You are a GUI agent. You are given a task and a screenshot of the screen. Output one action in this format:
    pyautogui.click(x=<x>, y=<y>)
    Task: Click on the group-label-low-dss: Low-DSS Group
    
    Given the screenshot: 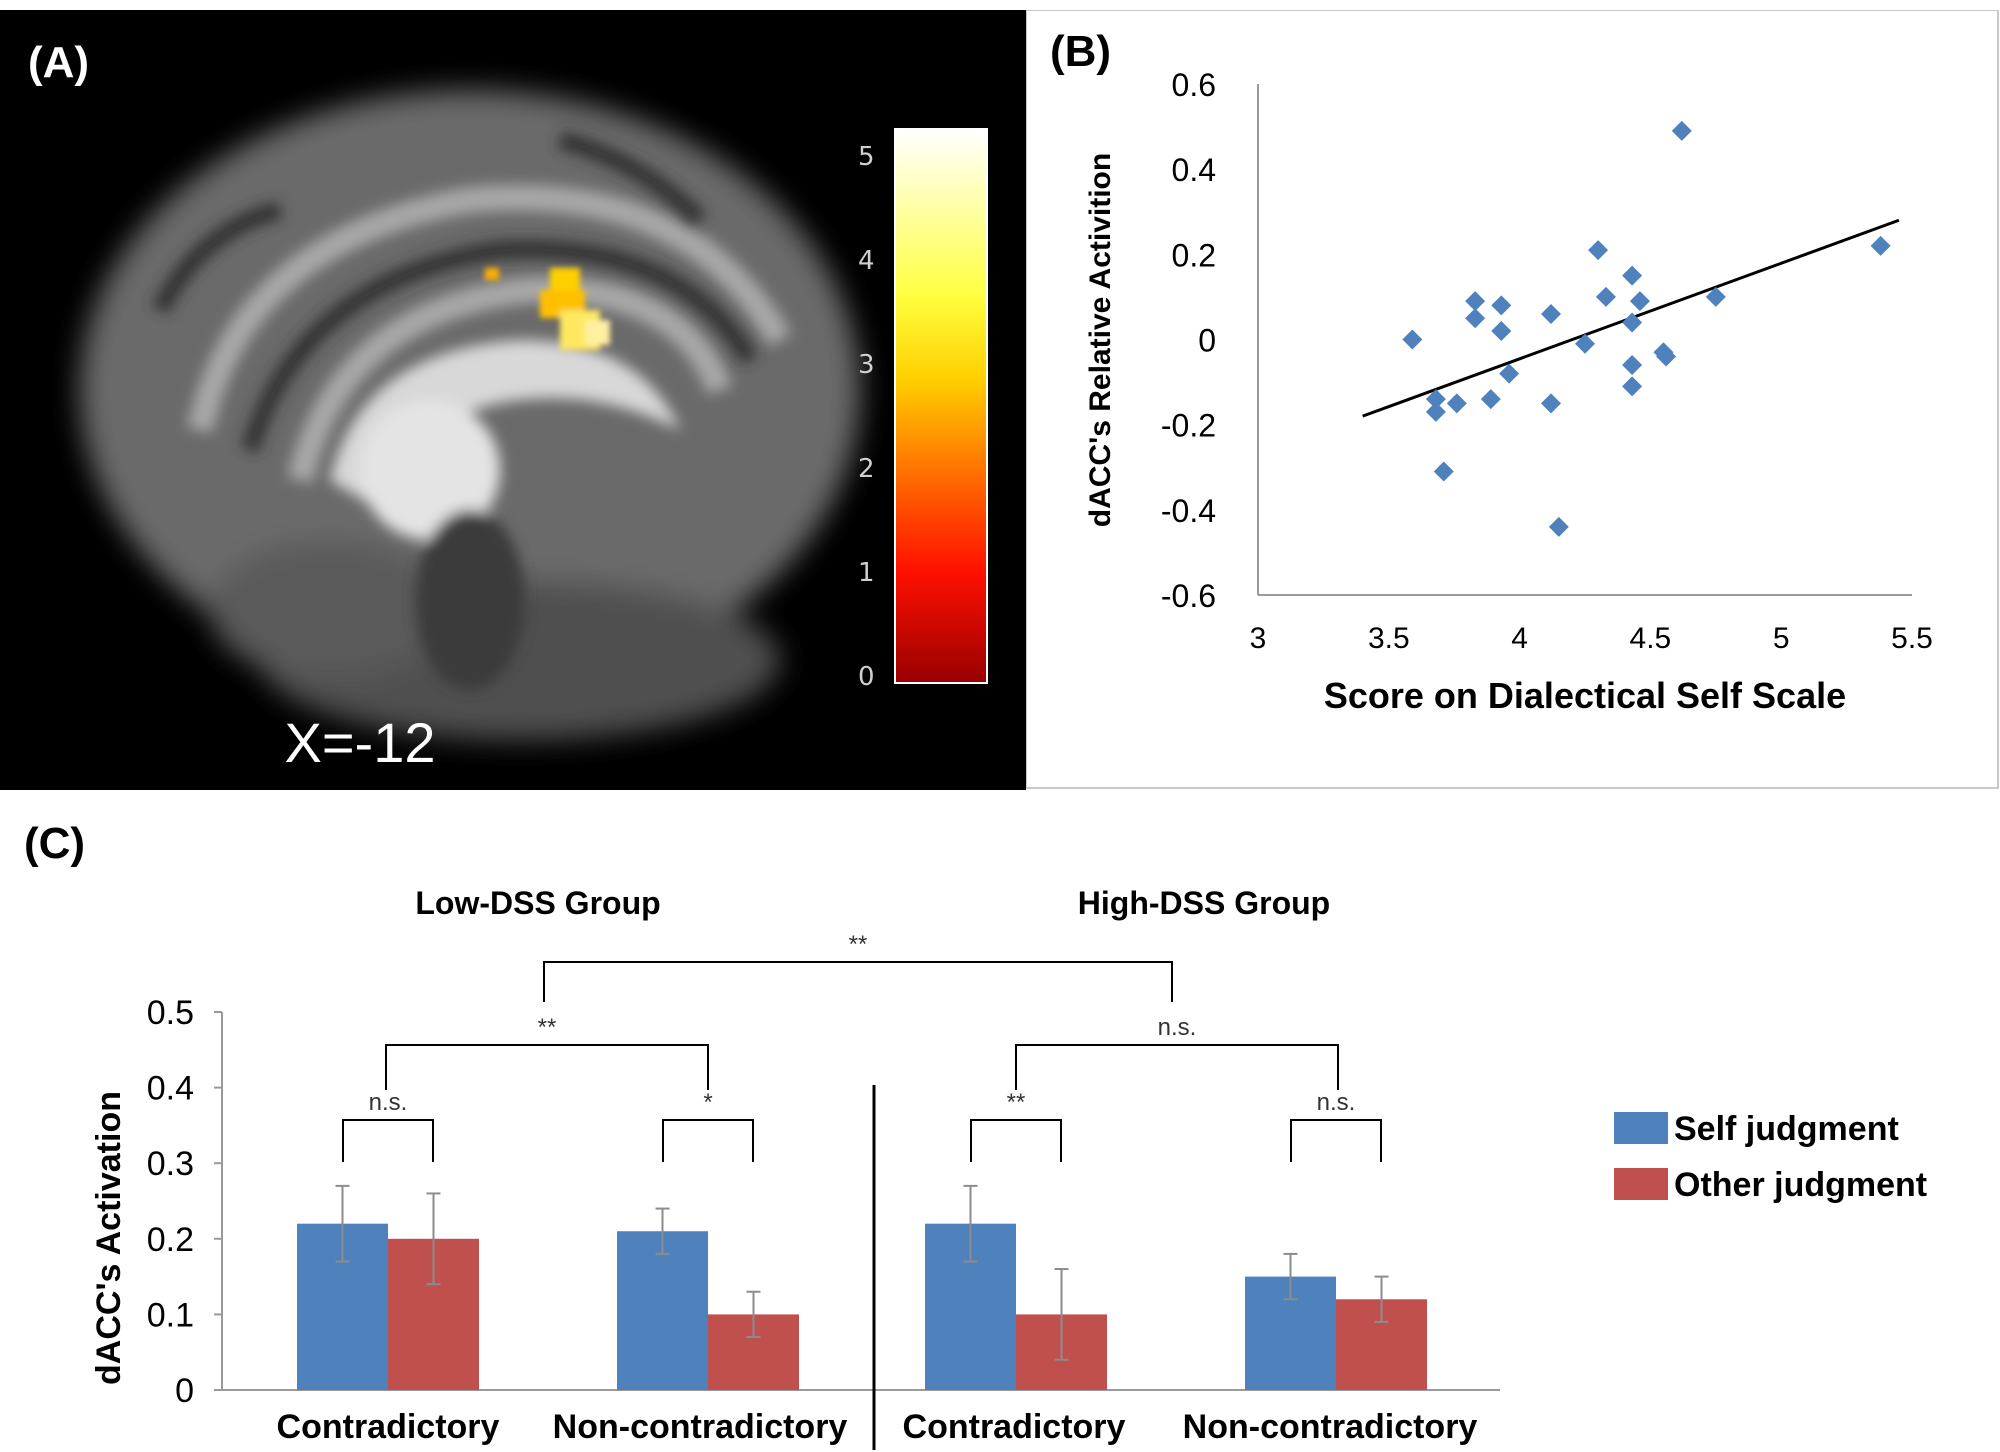 What is the action you would take?
    pyautogui.click(x=537, y=903)
    